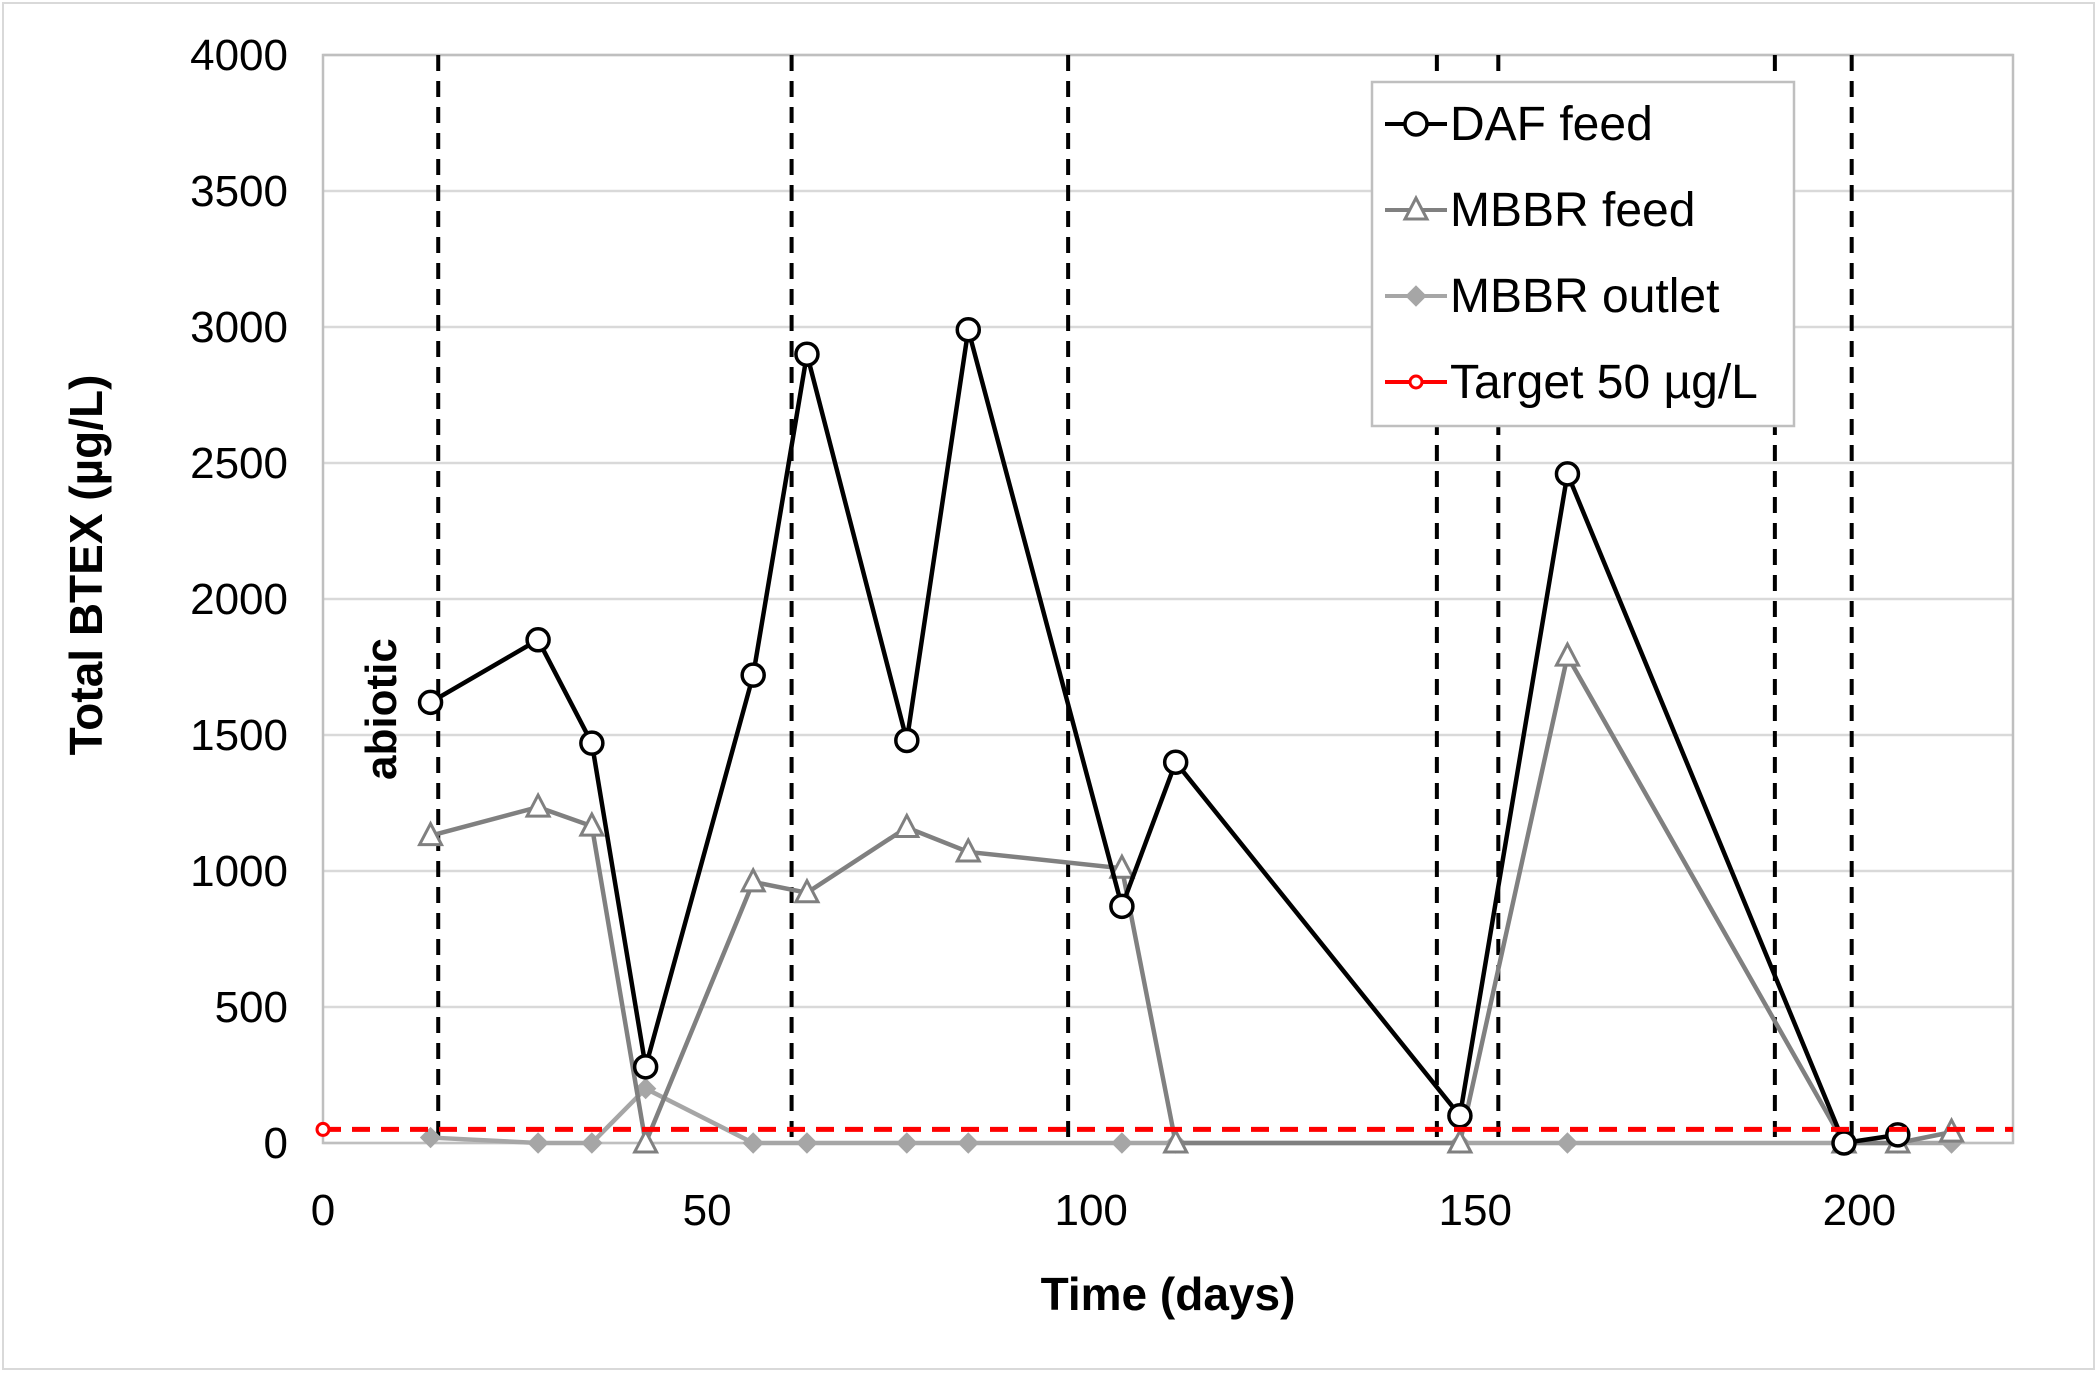  I want to click on y-tick-label: 1500, so click(239, 735).